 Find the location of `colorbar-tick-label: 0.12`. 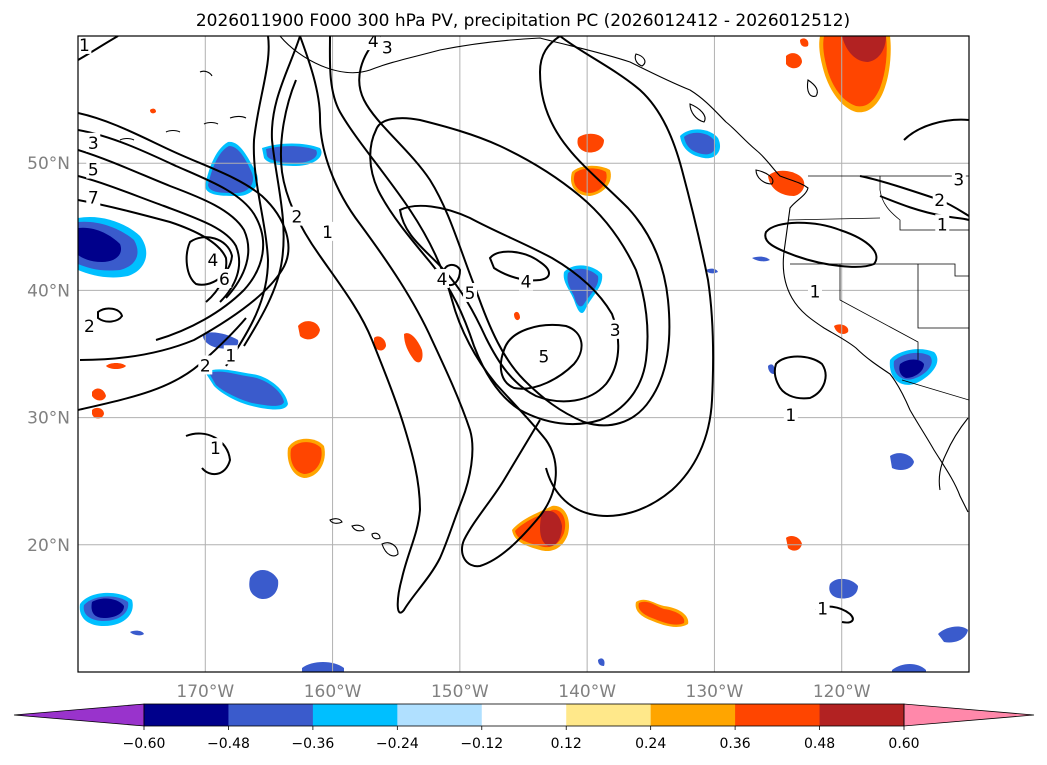

colorbar-tick-label: 0.12 is located at coordinates (566, 744).